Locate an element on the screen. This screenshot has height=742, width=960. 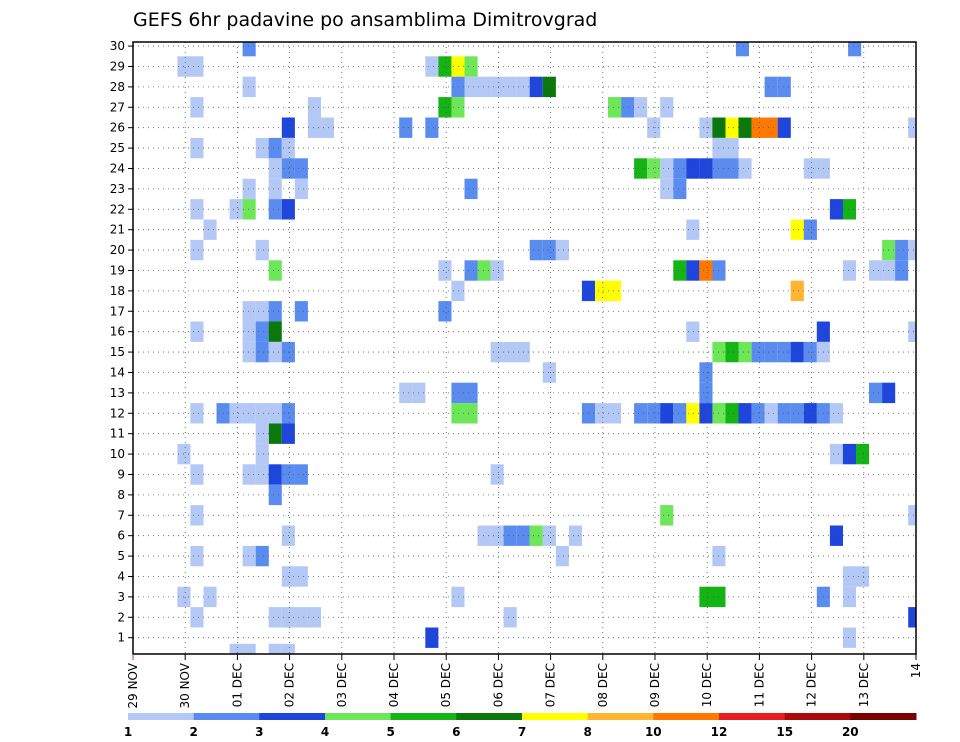
y-tick-label: 23 is located at coordinates (117, 189).